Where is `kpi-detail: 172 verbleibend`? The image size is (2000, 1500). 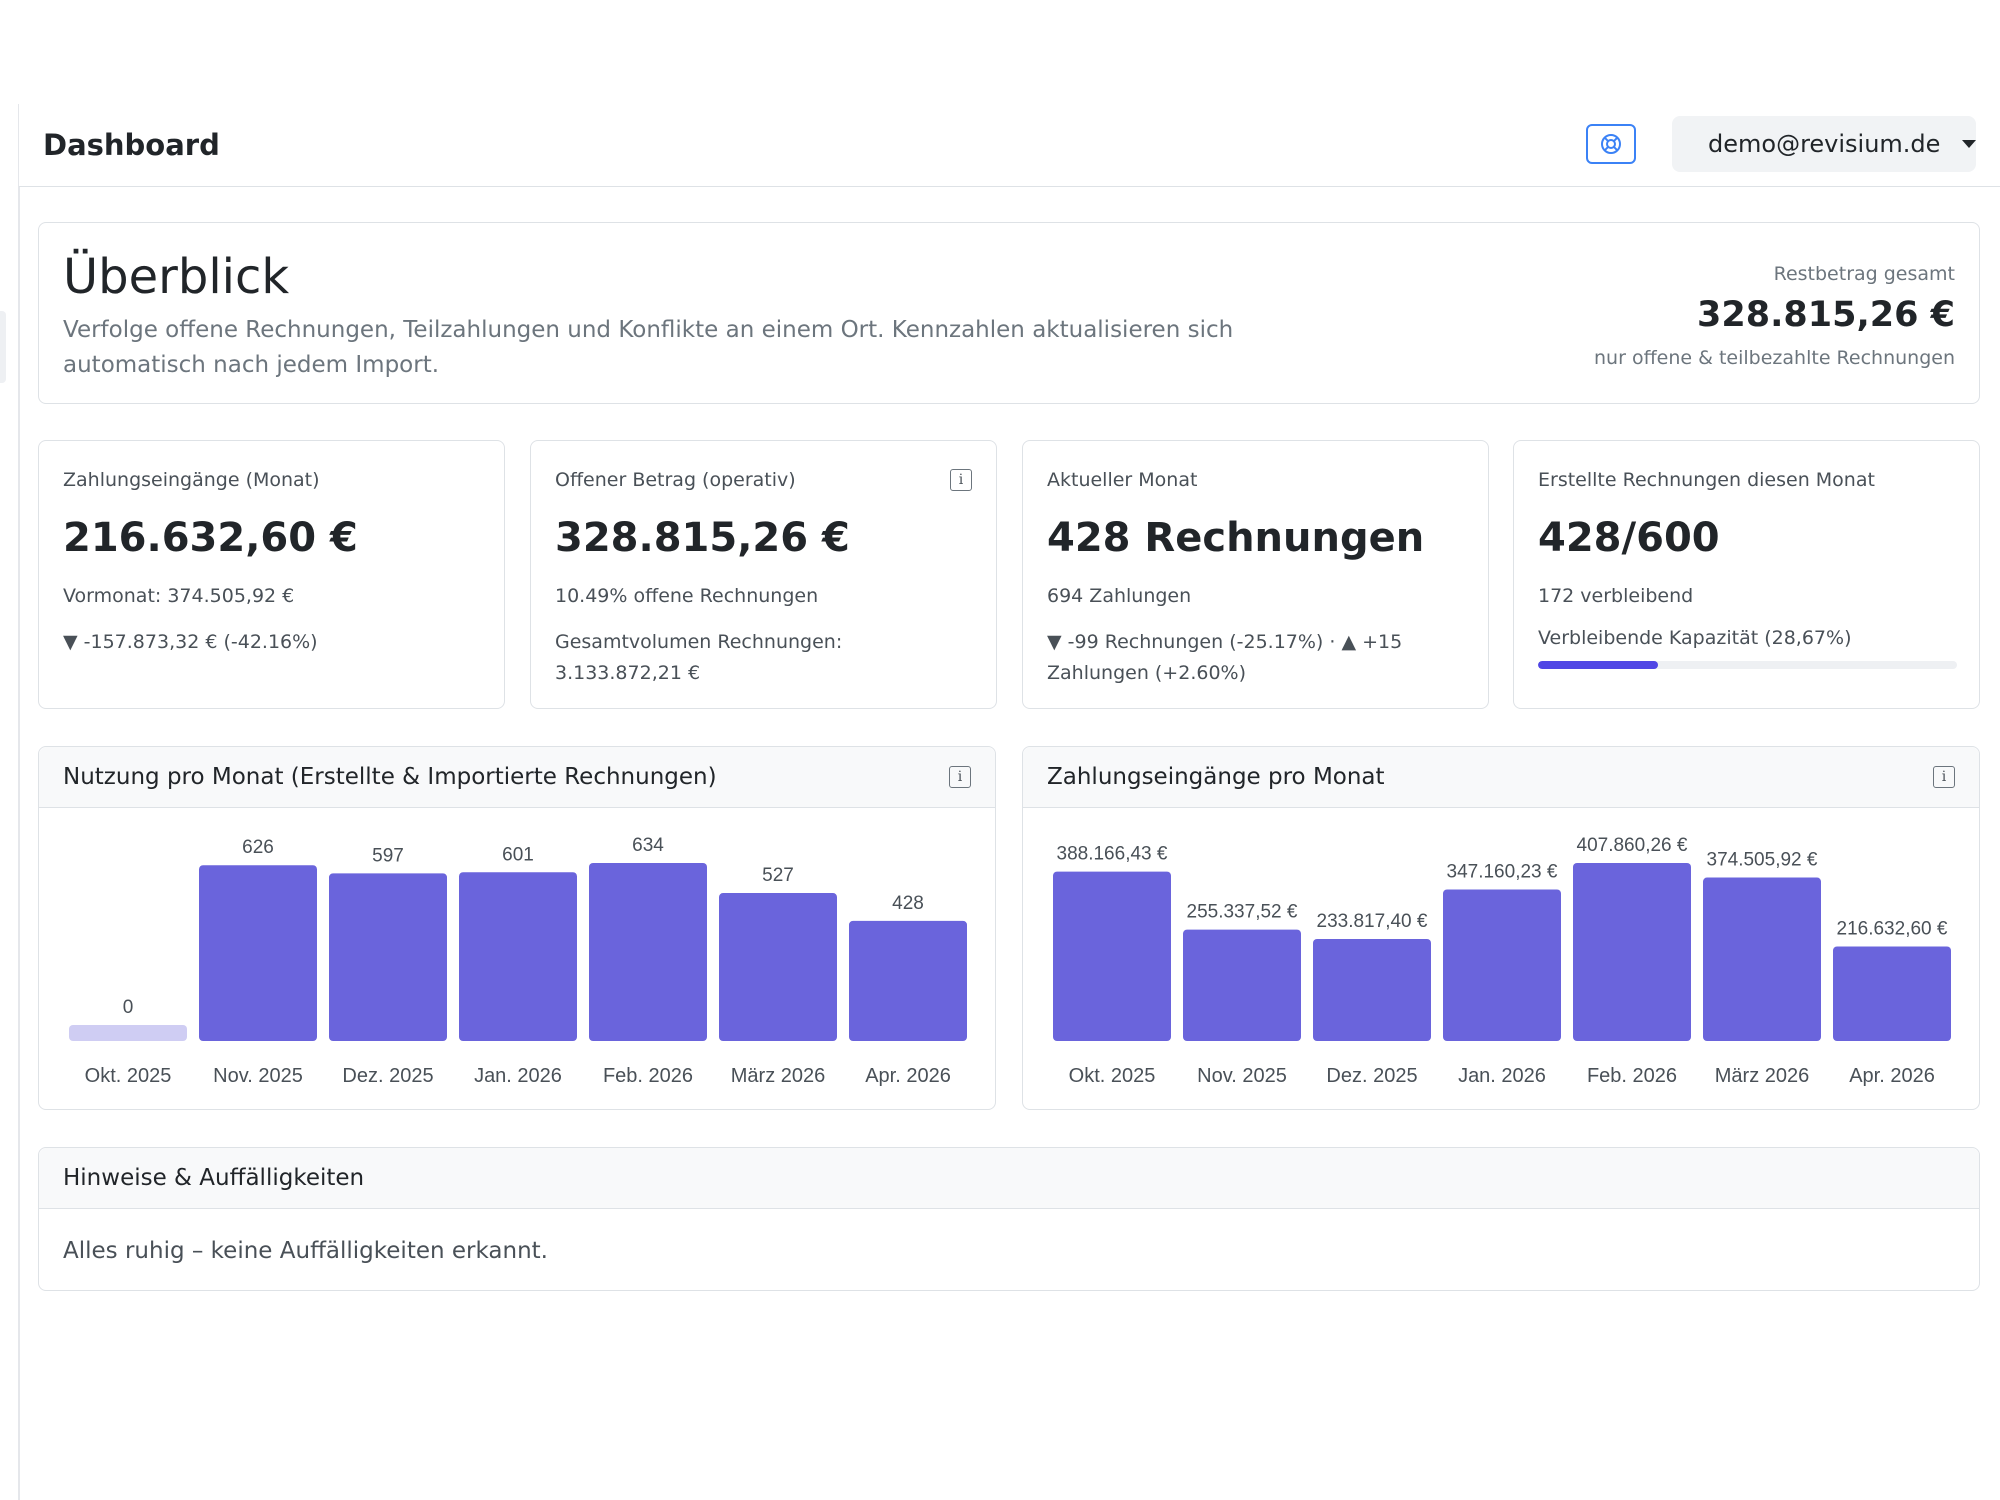
kpi-detail: 172 verbleibend is located at coordinates (1616, 596).